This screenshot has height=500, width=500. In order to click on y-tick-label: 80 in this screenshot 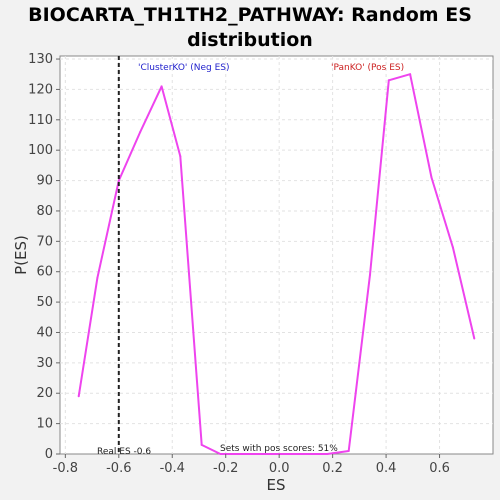, I will do `click(44, 211)`.